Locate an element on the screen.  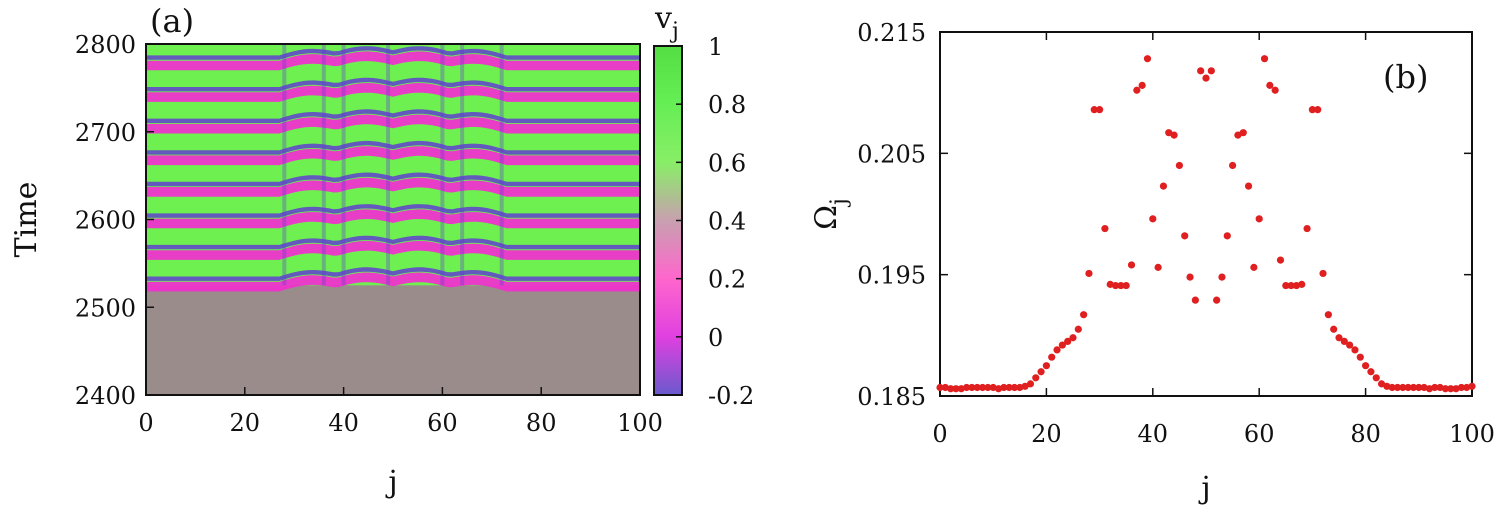
scatter-x-tick-label: 80 is located at coordinates (1365, 434).